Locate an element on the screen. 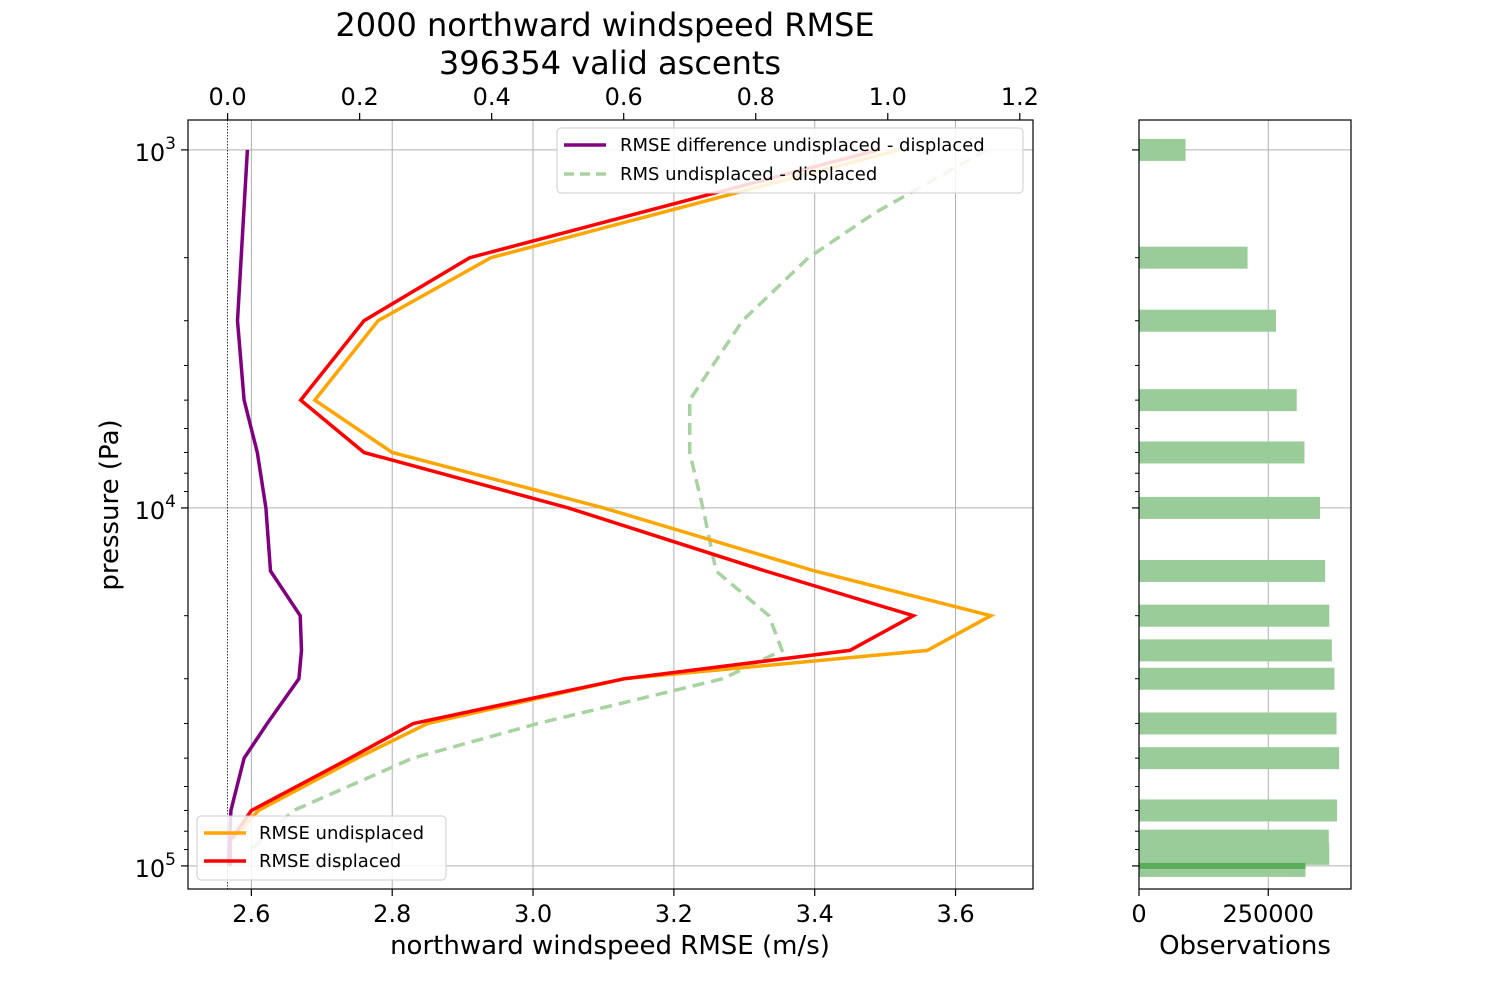 The height and width of the screenshot is (1000, 1500). observations-axis-label: Observations is located at coordinates (1245, 946).